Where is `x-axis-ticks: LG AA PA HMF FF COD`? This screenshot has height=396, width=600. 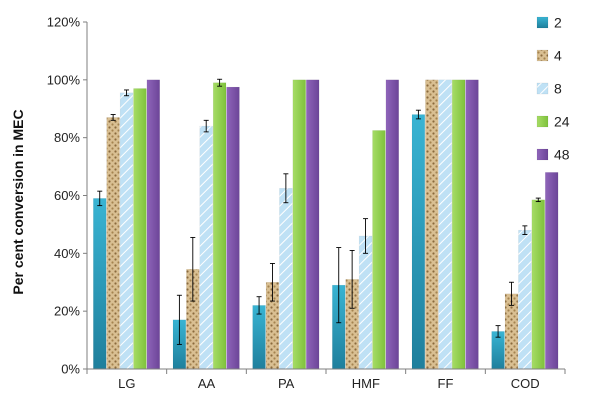 x-axis-ticks: LG AA PA HMF FF COD is located at coordinates (326, 380).